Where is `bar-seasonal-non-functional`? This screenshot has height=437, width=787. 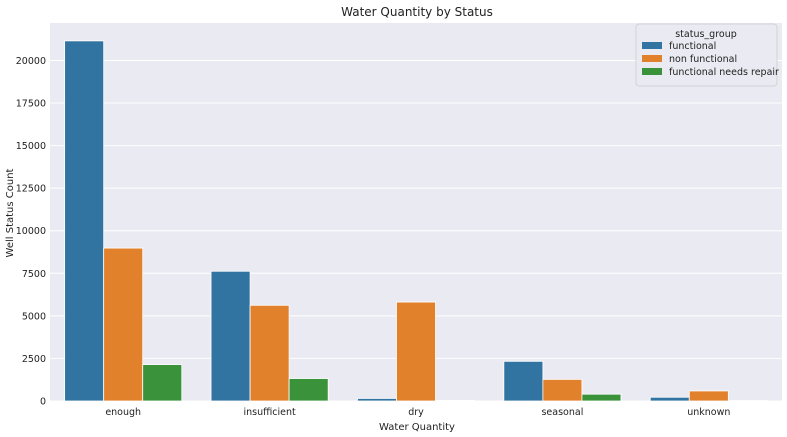 bar-seasonal-non-functional is located at coordinates (562, 390).